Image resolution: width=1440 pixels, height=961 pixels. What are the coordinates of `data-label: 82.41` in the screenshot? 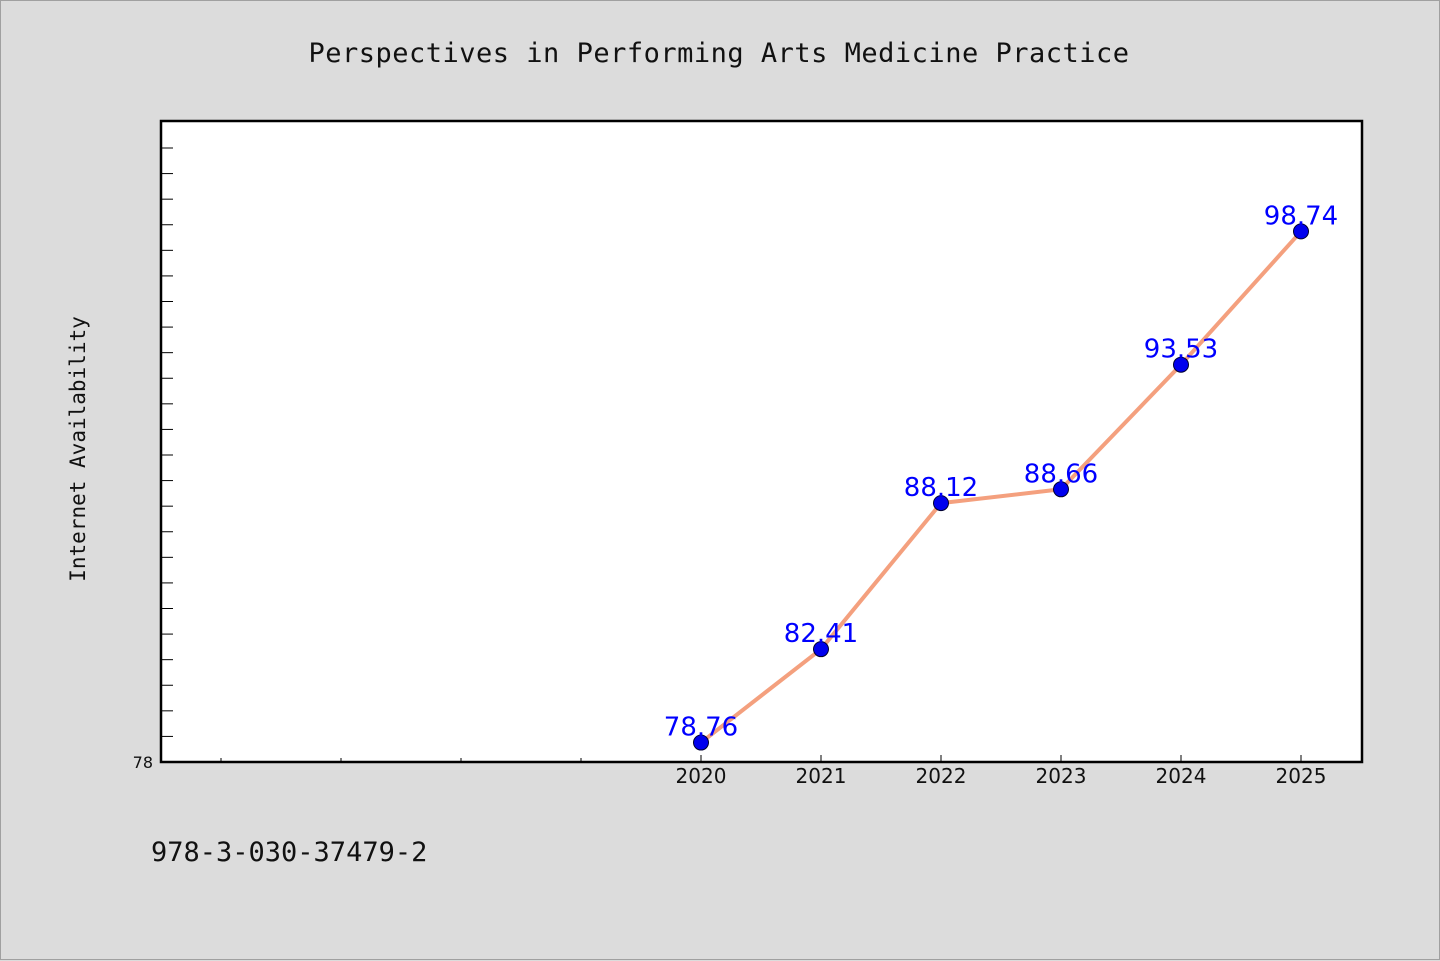 It's located at (821, 634).